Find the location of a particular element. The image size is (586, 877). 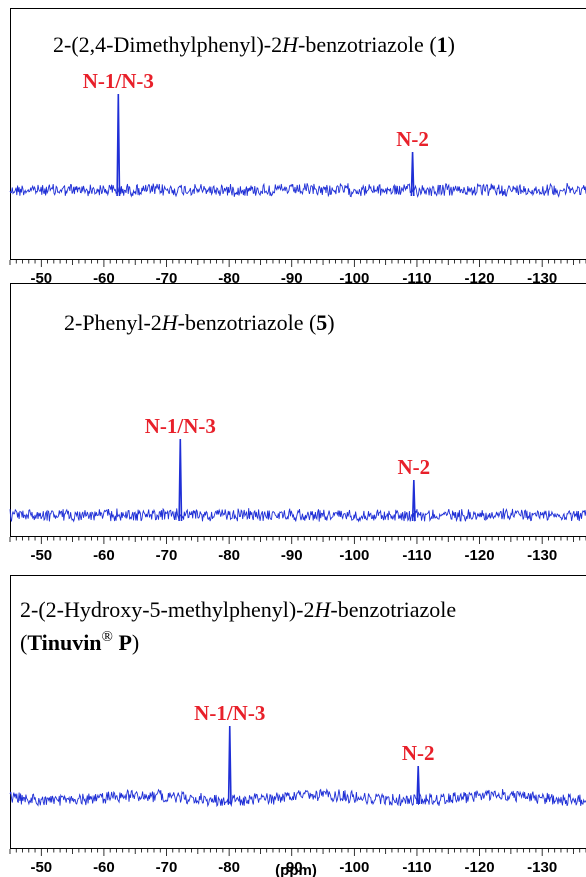

x-axis-label: (ppm) is located at coordinates (296, 869).